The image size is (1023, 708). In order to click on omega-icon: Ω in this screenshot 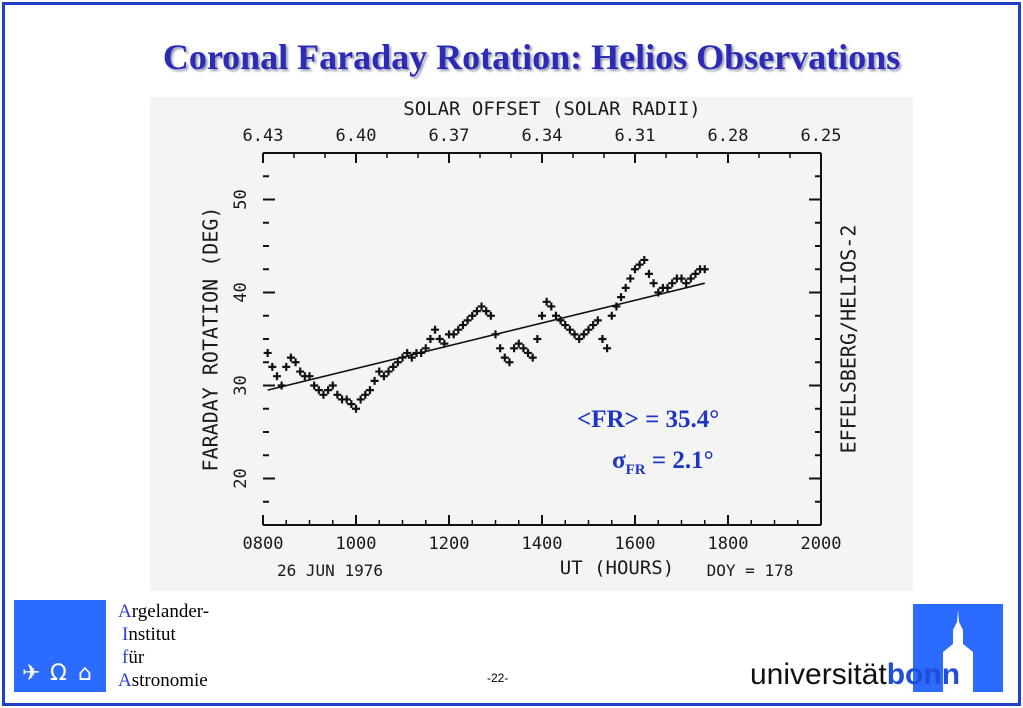, I will do `click(58, 673)`.